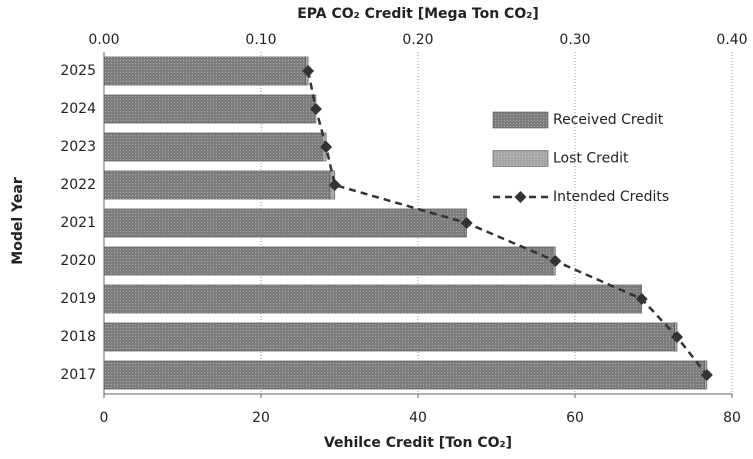 The image size is (753, 459). Describe the element at coordinates (78, 375) in the screenshot. I see `y-tick-label: 2017` at that location.